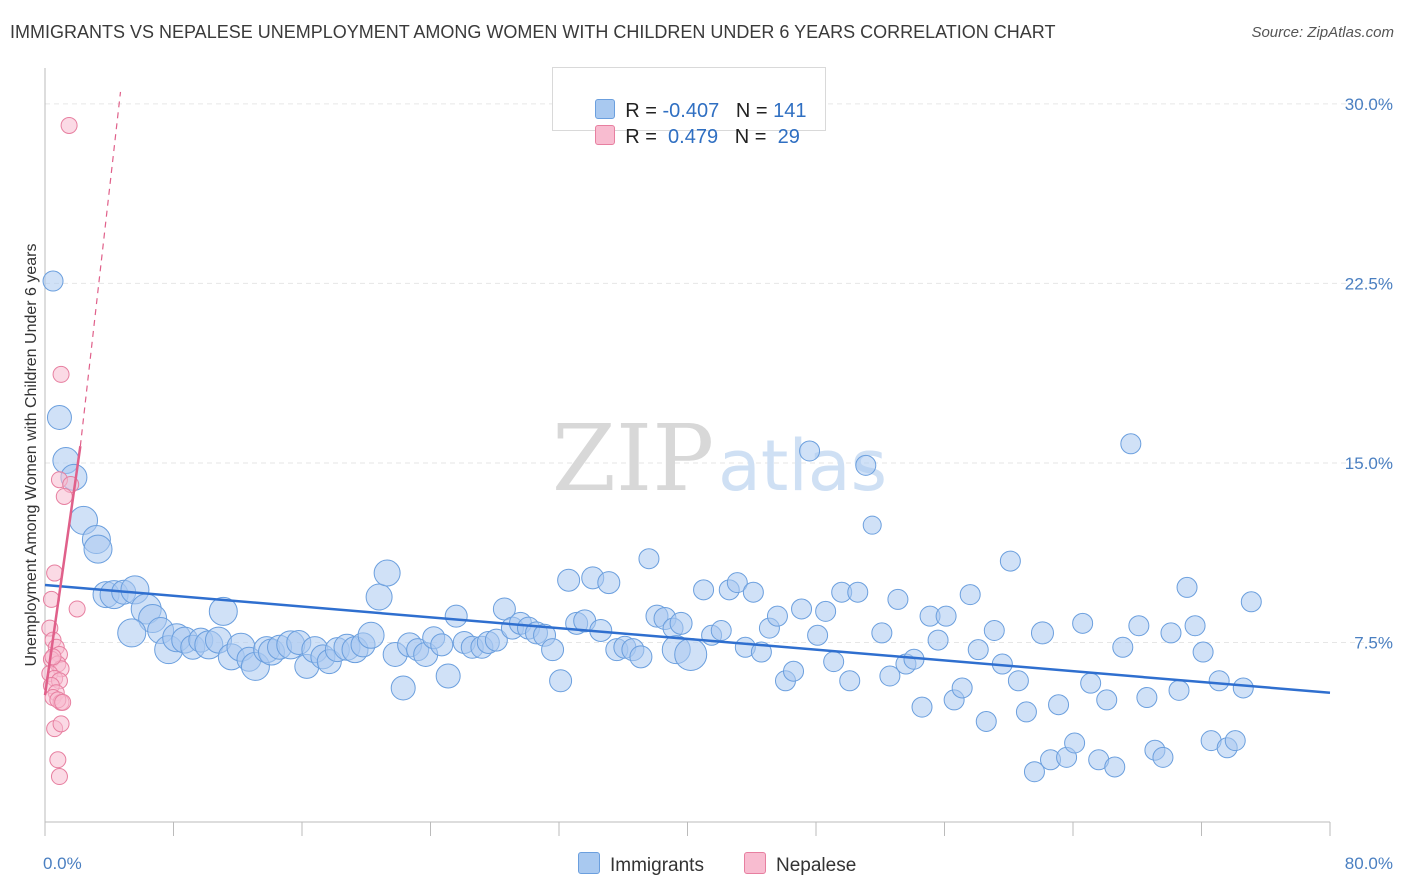 Image resolution: width=1406 pixels, height=892 pixels. What do you see at coordinates (790, 111) in the screenshot?
I see `legend-n-value: 141` at bounding box center [790, 111].